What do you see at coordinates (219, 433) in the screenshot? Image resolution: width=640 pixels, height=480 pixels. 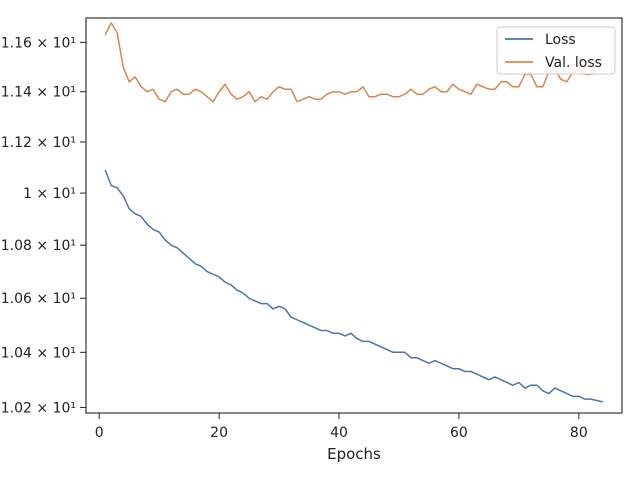 I see `x-tick-label: 20` at bounding box center [219, 433].